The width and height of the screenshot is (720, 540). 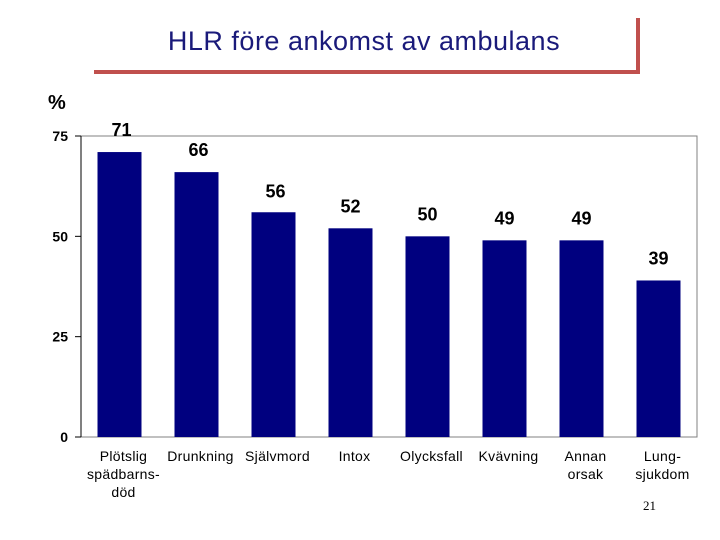 I want to click on category-label: Drunkning, so click(x=200, y=456).